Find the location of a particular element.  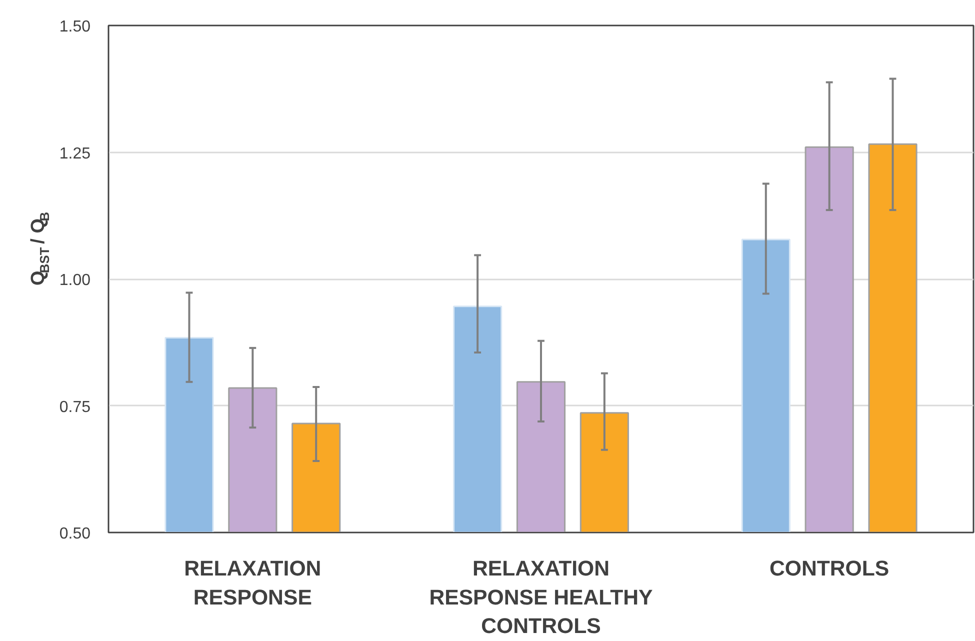

y-tick-label: 1.00 is located at coordinates (75, 280).